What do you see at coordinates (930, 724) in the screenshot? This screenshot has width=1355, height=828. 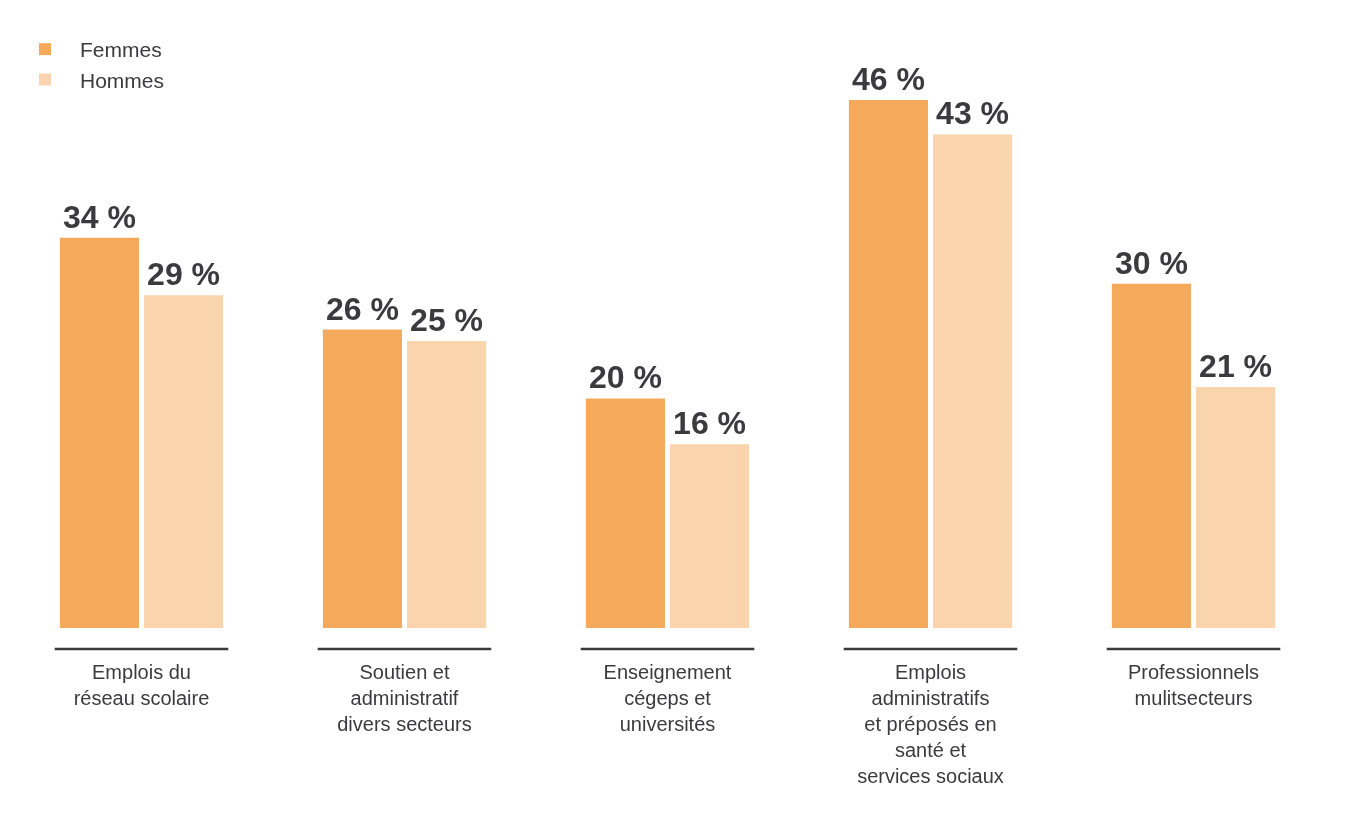 I see `x-tick-label: Emplois administratifs et préposés en santé et services sociaux` at bounding box center [930, 724].